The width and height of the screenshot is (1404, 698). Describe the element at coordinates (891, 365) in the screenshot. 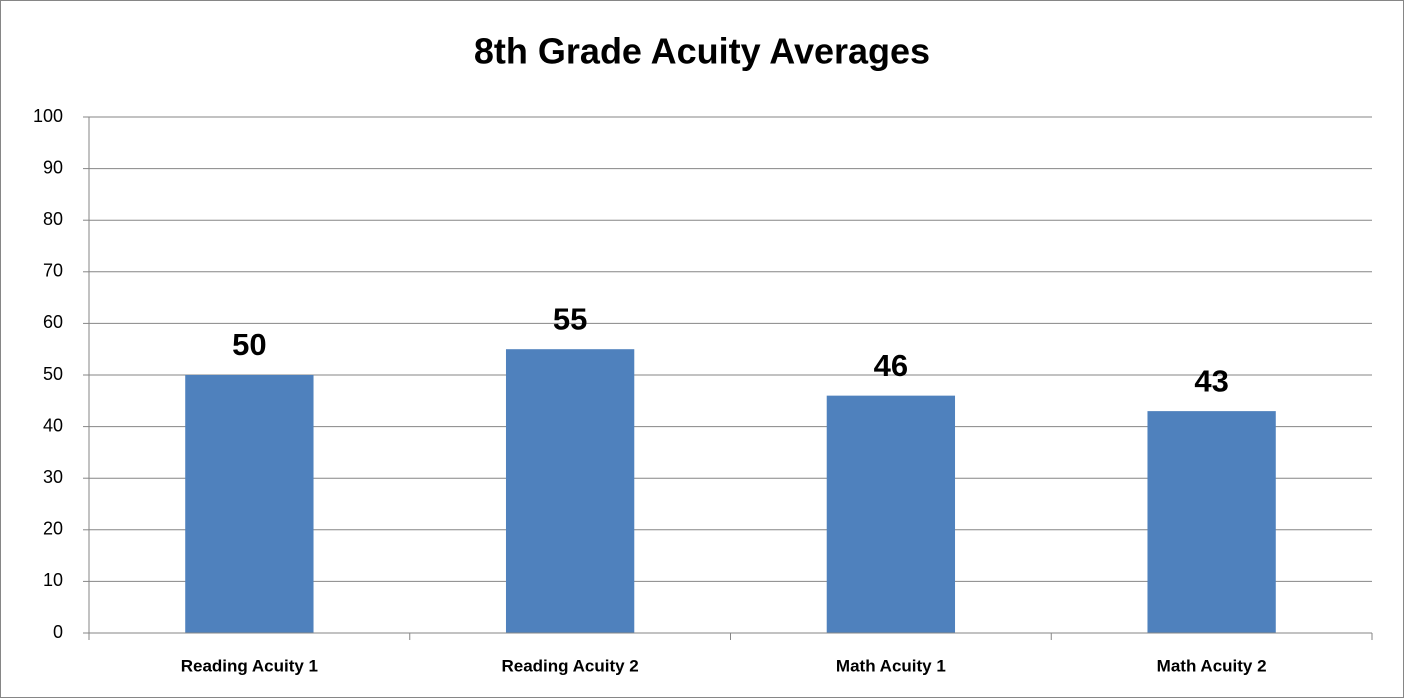

I see `value-label: 46` at that location.